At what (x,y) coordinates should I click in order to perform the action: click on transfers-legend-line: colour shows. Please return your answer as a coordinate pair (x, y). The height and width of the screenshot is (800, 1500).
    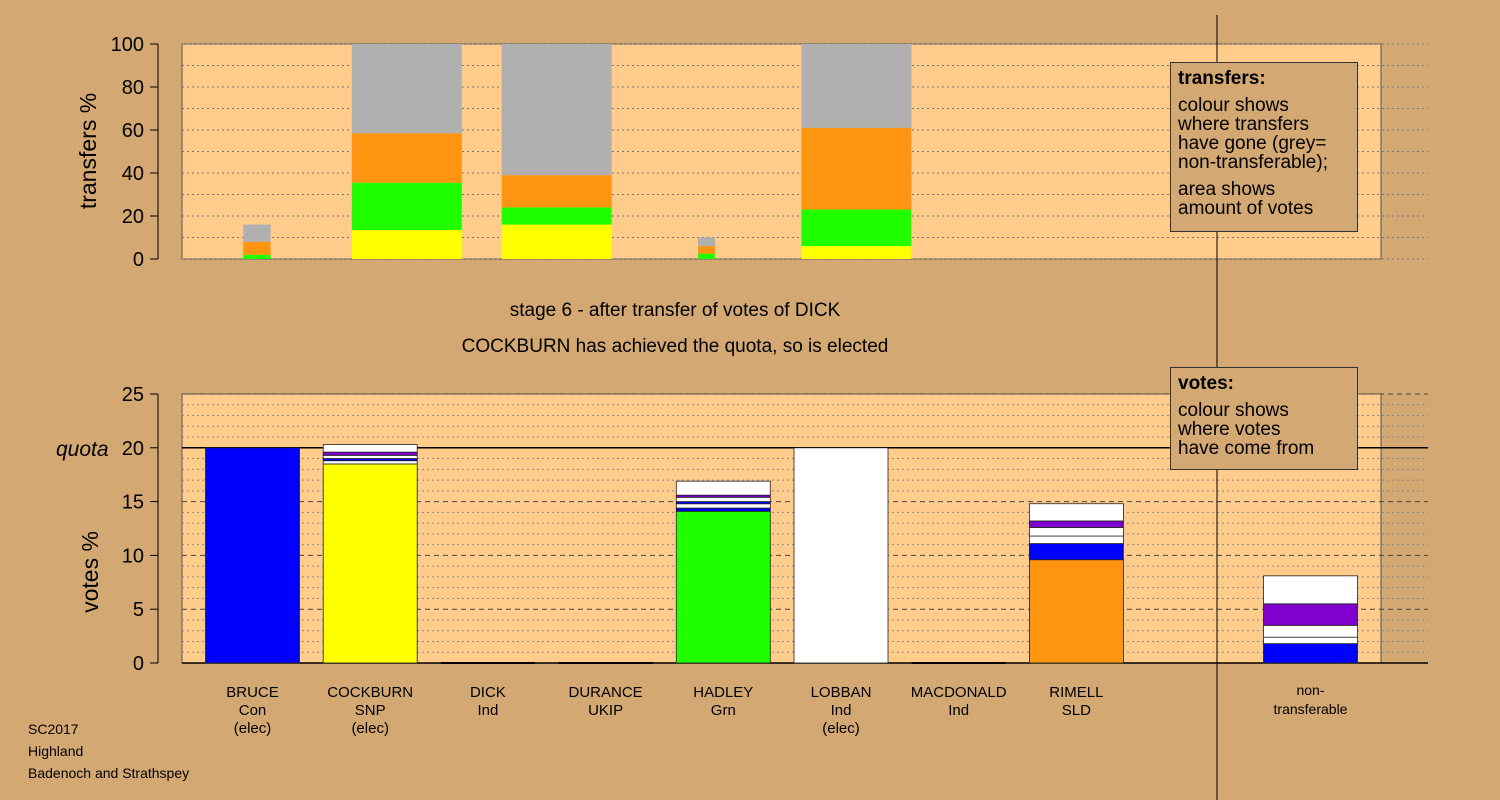
    Looking at the image, I should click on (1233, 105).